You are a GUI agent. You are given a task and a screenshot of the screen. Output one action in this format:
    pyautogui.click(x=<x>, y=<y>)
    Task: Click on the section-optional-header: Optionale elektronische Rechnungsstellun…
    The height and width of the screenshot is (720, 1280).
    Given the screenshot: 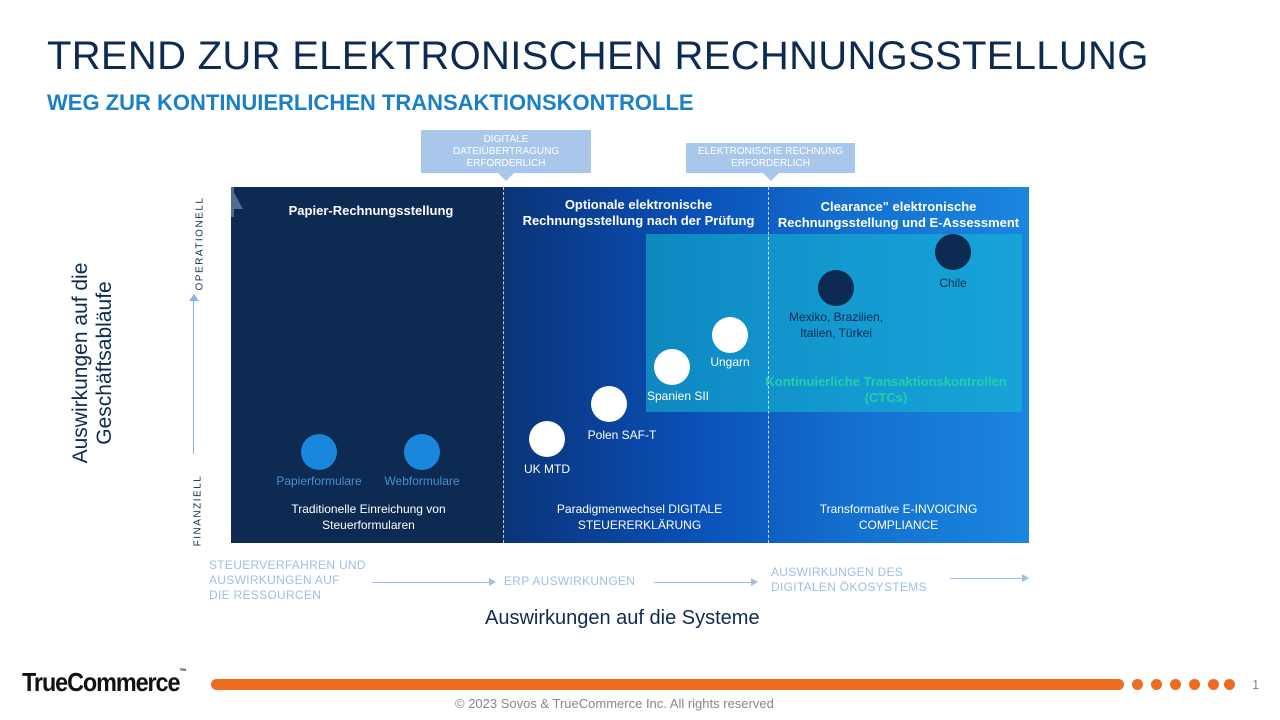 What is the action you would take?
    pyautogui.click(x=638, y=212)
    